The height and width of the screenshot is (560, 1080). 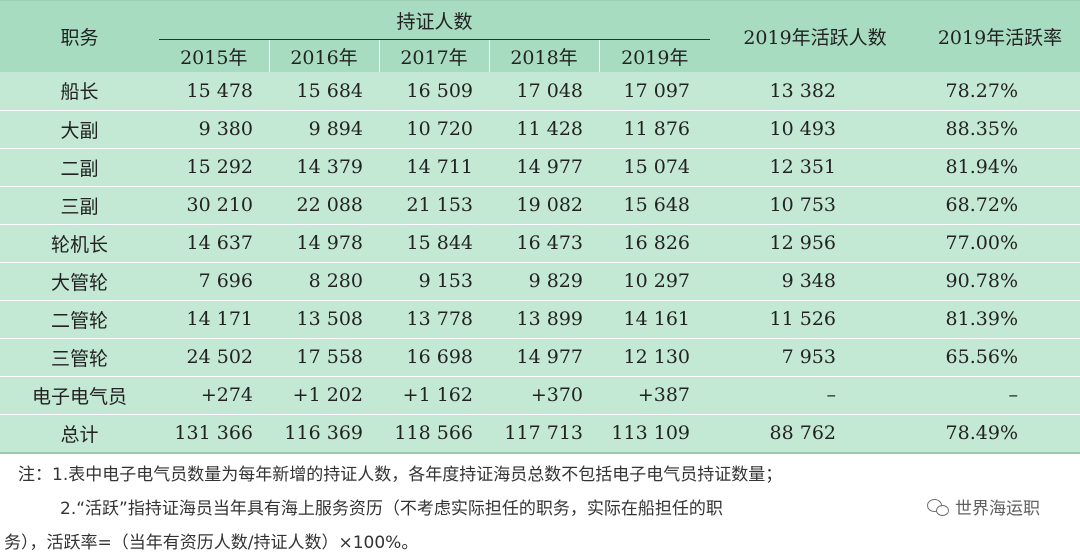 What do you see at coordinates (815, 394) in the screenshot?
I see `cell-active: –` at bounding box center [815, 394].